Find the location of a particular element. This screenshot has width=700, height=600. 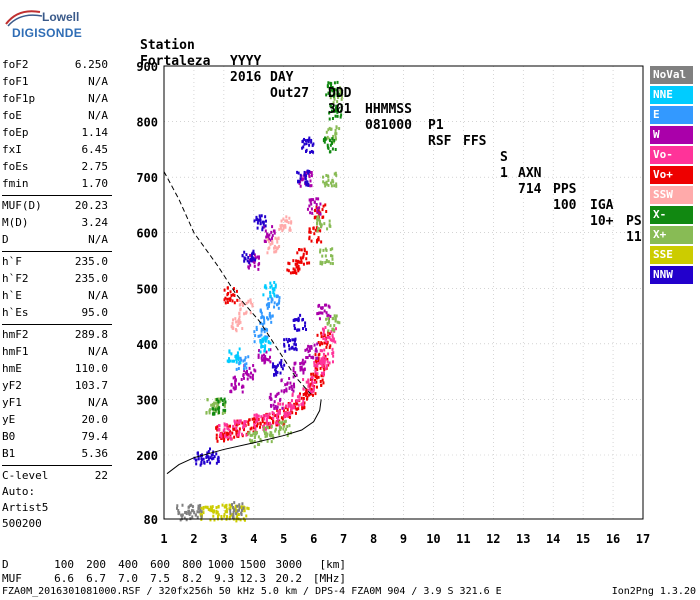

param-row: B1 5.36 is located at coordinates (55, 455).